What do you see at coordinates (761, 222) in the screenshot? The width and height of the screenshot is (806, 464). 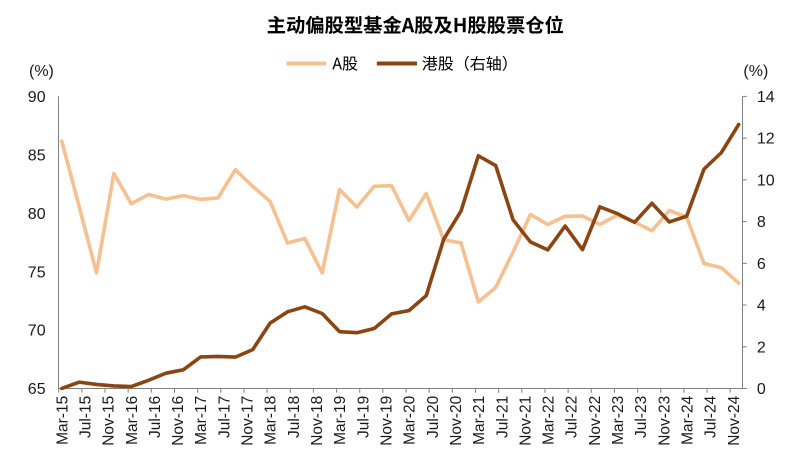 I see `svg-text: 8` at bounding box center [761, 222].